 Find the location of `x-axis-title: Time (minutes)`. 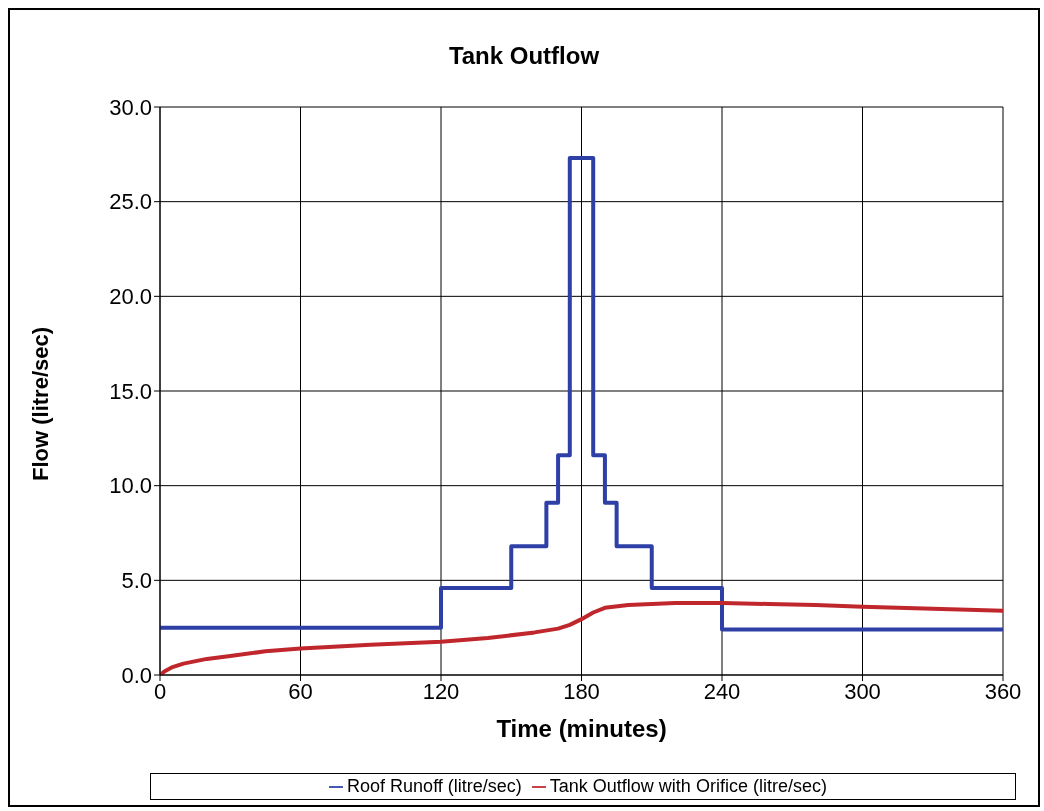

x-axis-title: Time (minutes) is located at coordinates (581, 728).